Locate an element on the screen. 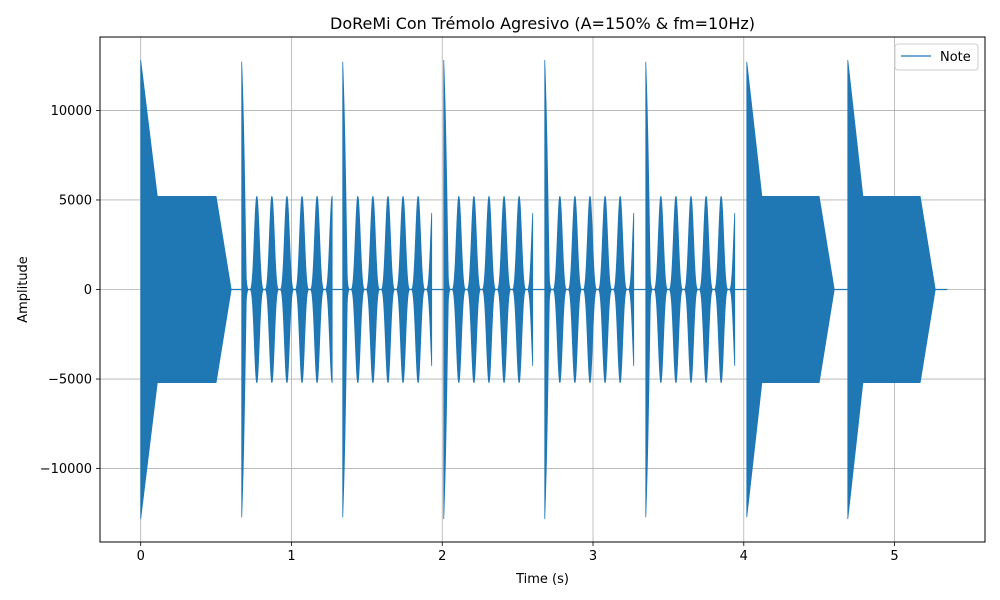 This screenshot has width=1000, height=600. legend-box is located at coordinates (936, 57).